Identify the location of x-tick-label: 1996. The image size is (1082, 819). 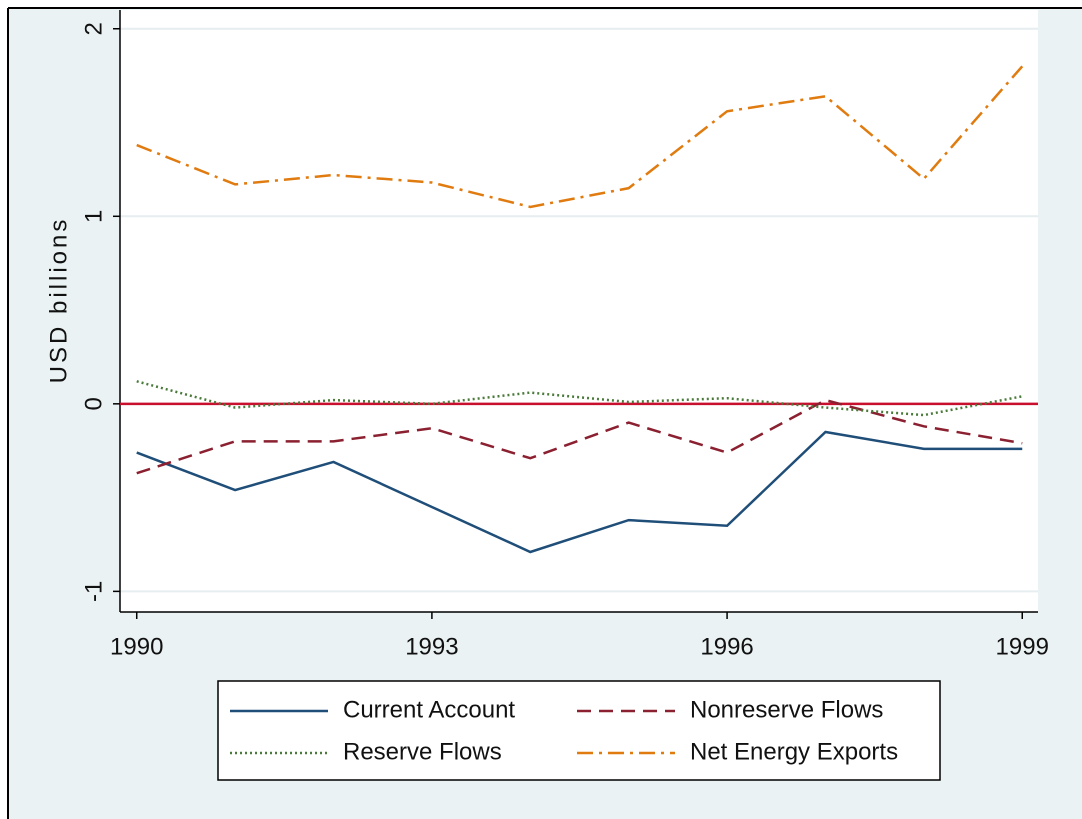
(726, 646).